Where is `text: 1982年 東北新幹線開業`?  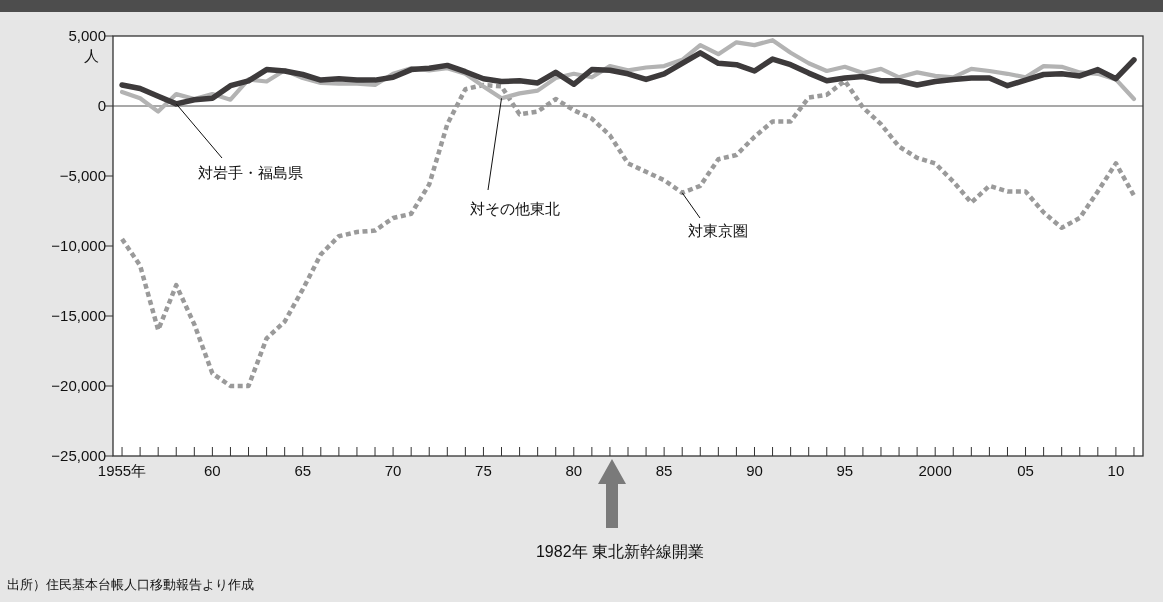
text: 1982年 東北新幹線開業 is located at coordinates (620, 551).